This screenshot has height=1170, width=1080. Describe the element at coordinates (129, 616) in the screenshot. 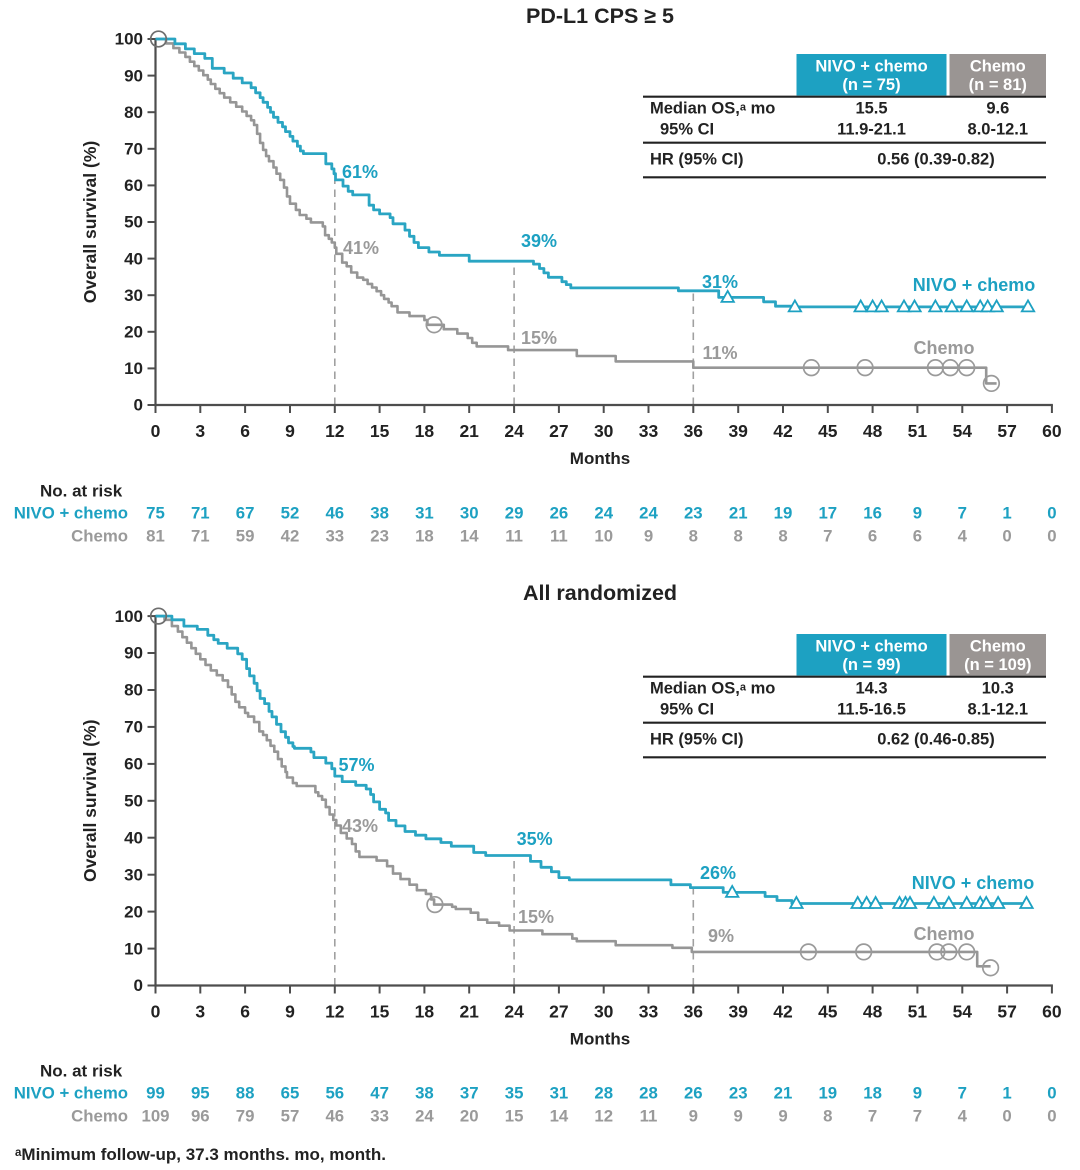

I see `svg-text: 100` at that location.